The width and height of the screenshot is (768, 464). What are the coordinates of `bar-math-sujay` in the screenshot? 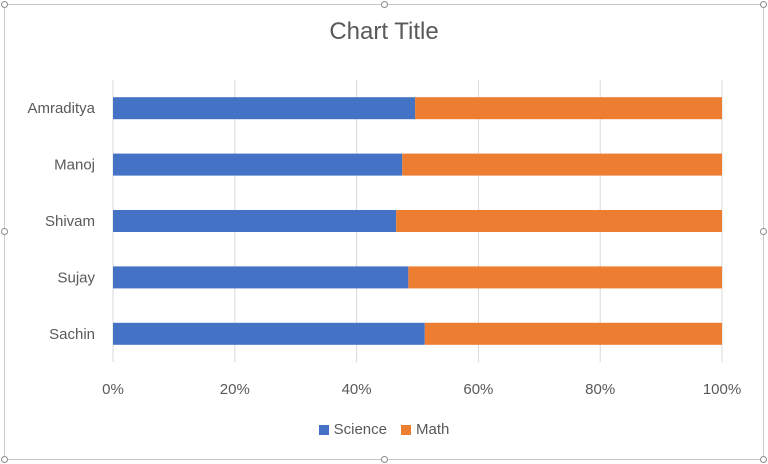 It's located at (565, 277).